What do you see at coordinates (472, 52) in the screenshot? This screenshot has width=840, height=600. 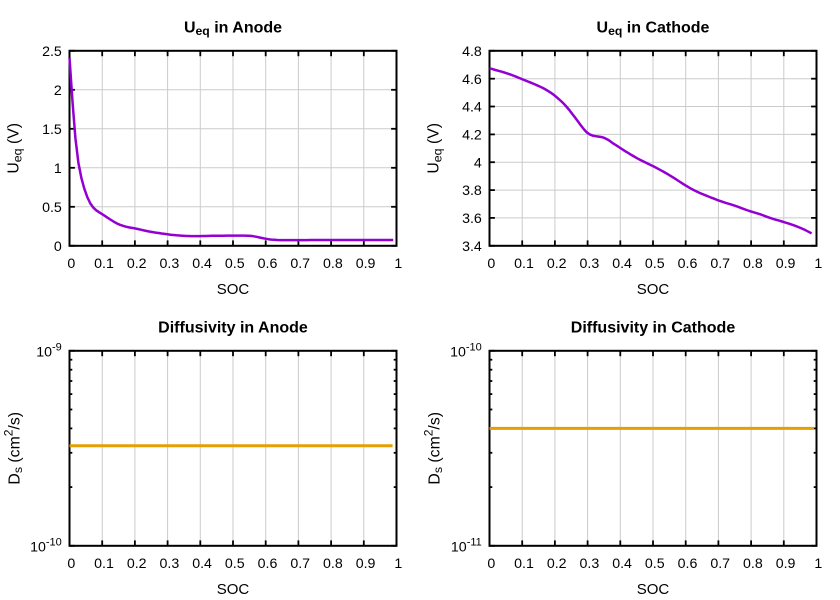 I see `svg-text: 4.8` at bounding box center [472, 52].